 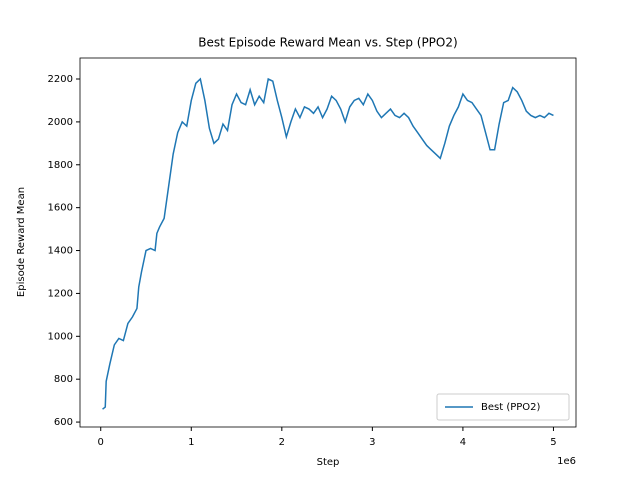 I want to click on y-tick-label: 2200, so click(x=60, y=79).